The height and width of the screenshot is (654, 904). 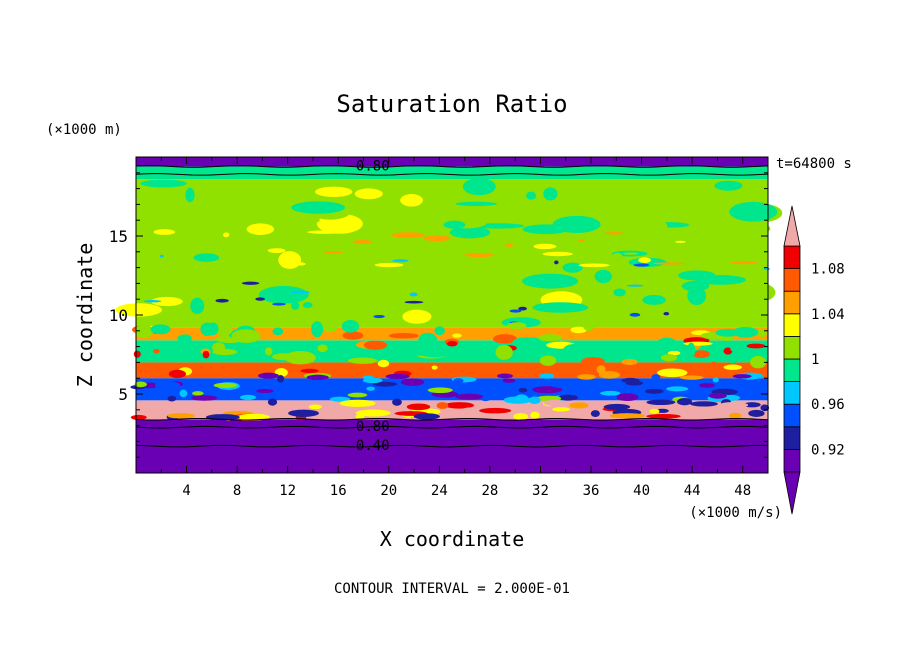 I want to click on contour-label-0: 0.80, so click(x=373, y=166).